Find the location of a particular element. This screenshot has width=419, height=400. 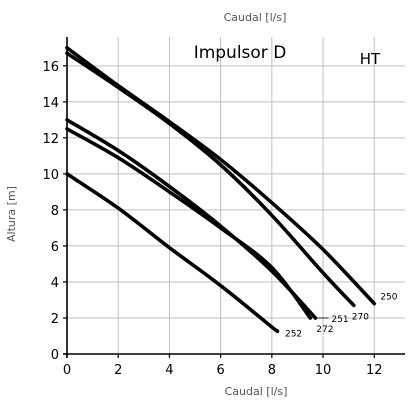

y-tick-label: 14 is located at coordinates (50, 103).